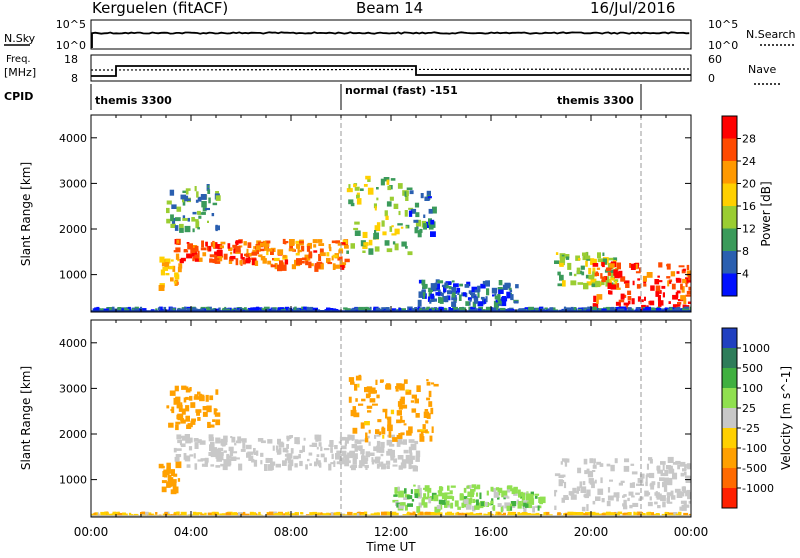 This screenshot has width=800, height=558. I want to click on y-tick-label: 1000, so click(73, 275).